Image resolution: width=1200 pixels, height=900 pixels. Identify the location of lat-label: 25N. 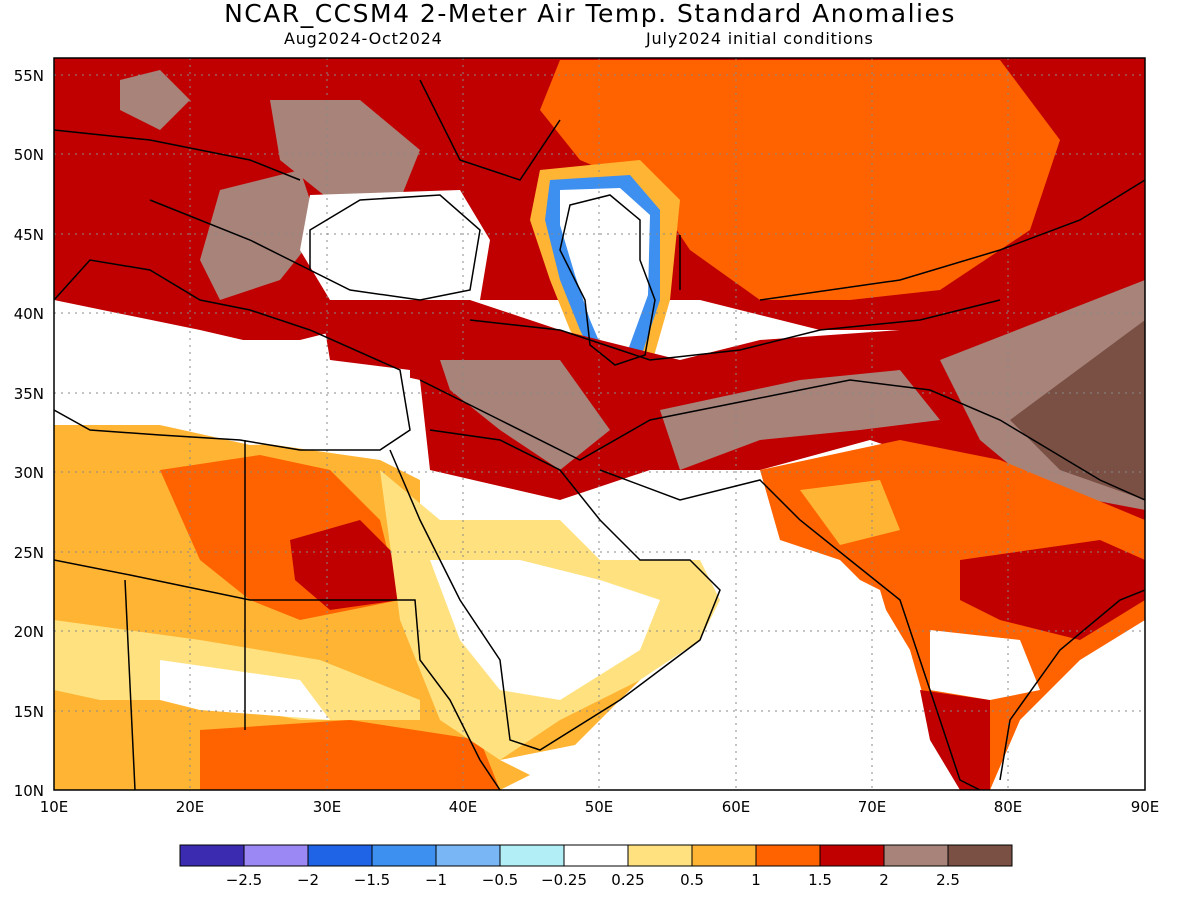
(29, 553).